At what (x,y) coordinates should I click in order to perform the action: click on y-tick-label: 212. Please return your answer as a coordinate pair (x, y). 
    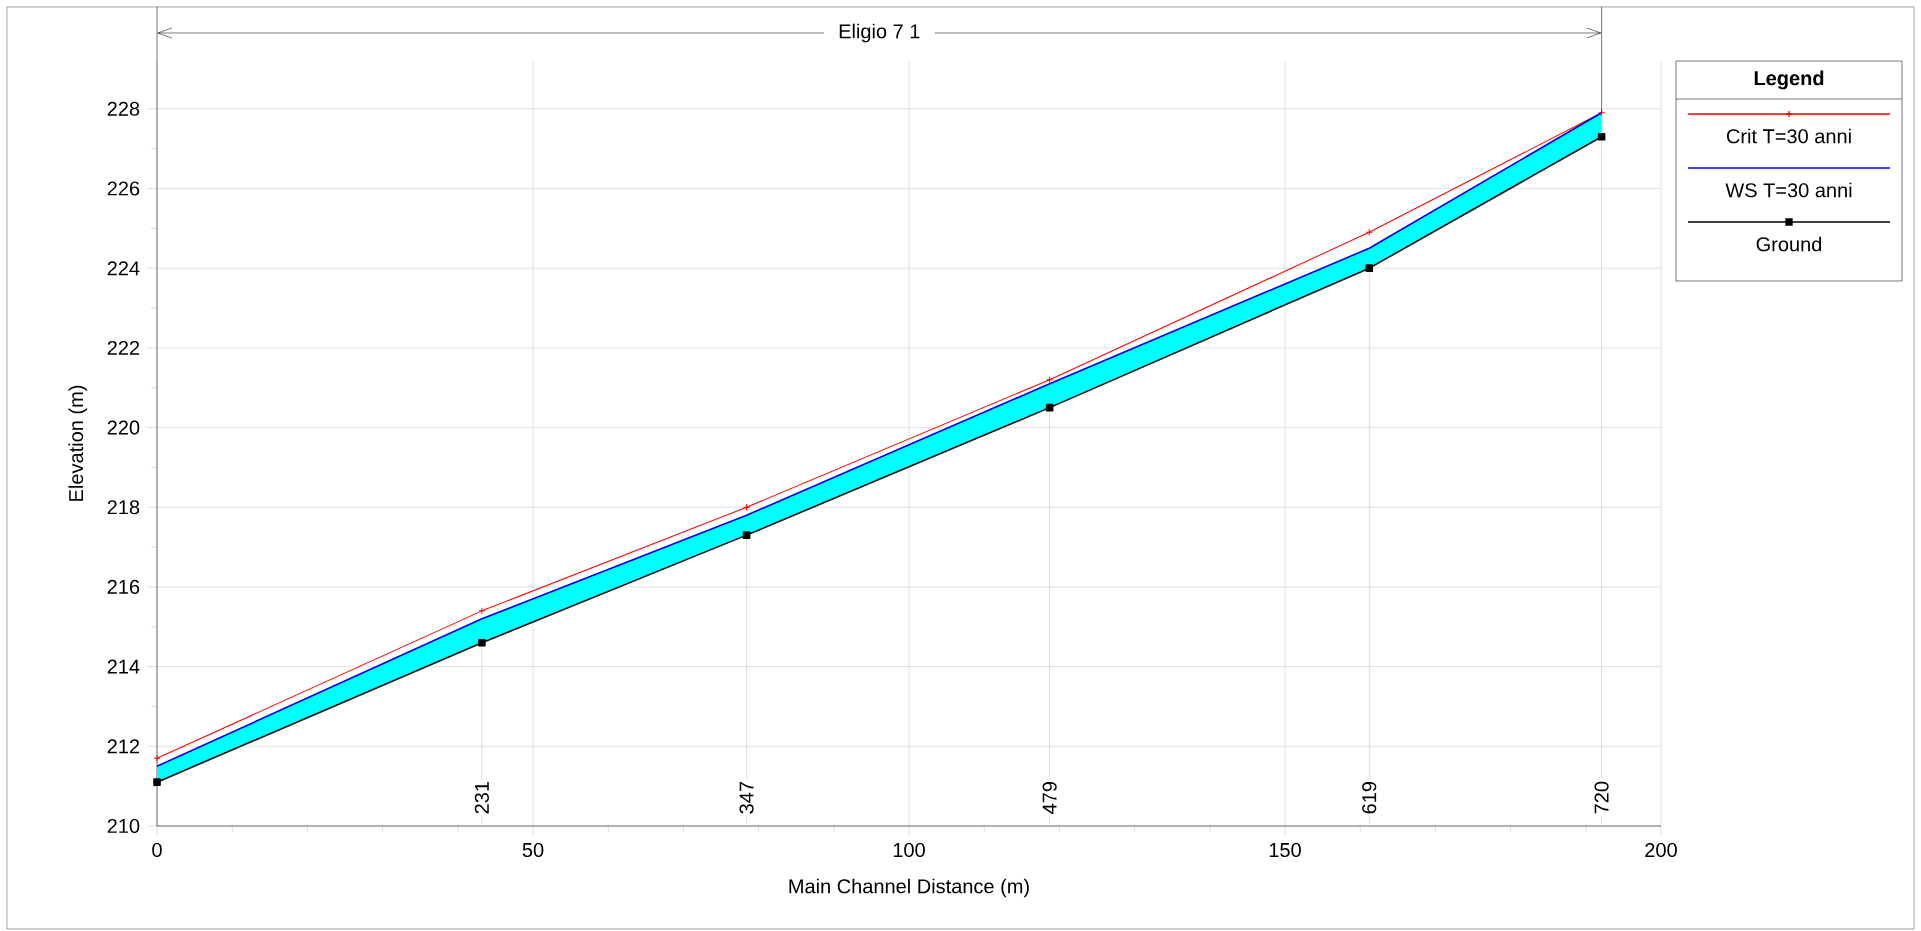
    Looking at the image, I should click on (123, 746).